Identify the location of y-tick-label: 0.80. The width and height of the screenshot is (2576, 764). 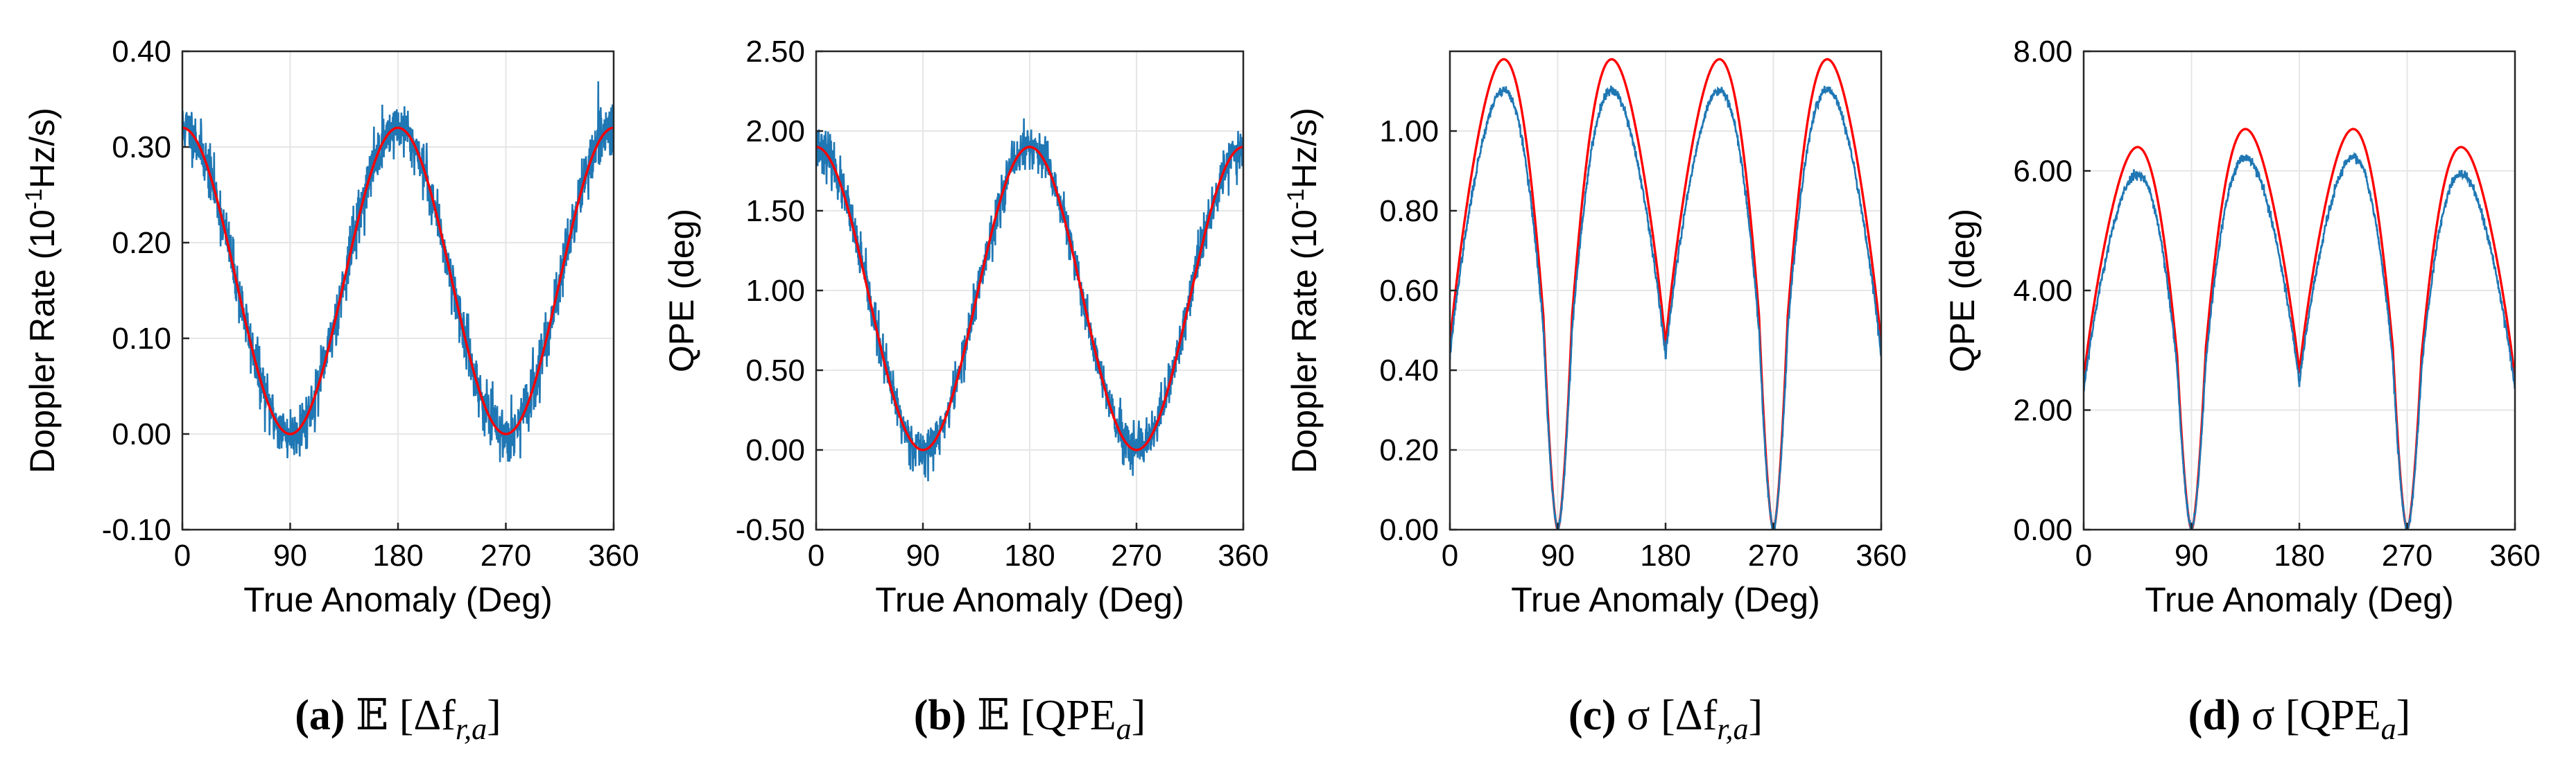
(1409, 211).